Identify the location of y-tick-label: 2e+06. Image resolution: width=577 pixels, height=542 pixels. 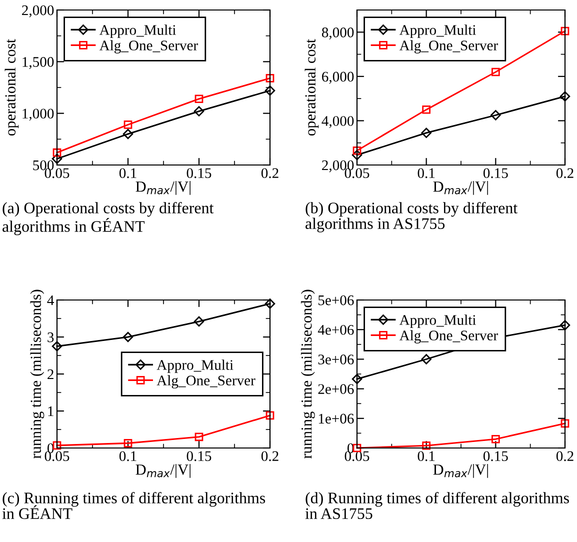
(336, 389).